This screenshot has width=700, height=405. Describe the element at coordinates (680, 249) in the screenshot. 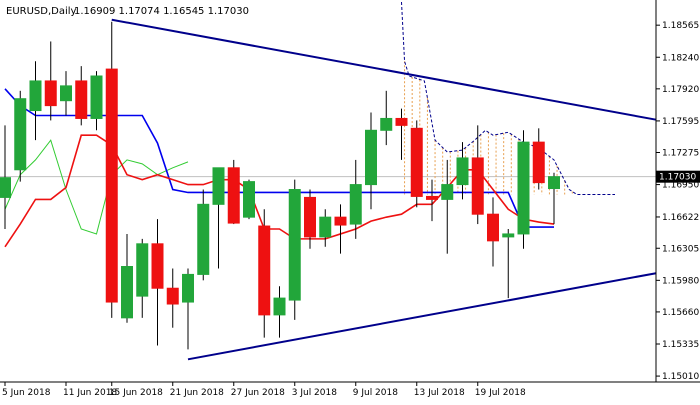

I see `y-tick-label: 1.16305` at that location.